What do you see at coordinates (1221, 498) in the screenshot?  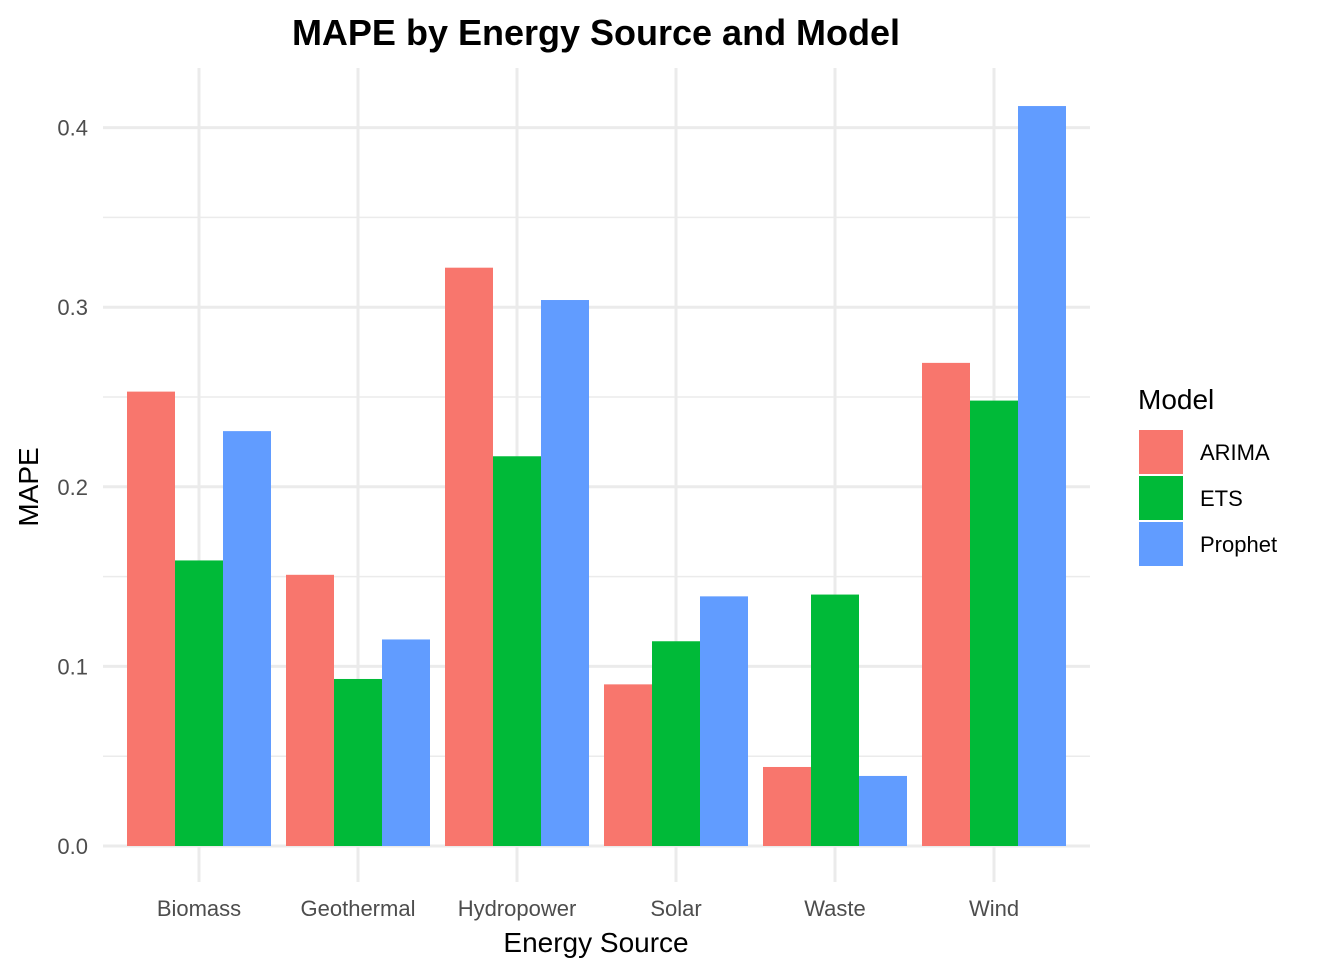 I see `legend-label-ets: ETS` at bounding box center [1221, 498].